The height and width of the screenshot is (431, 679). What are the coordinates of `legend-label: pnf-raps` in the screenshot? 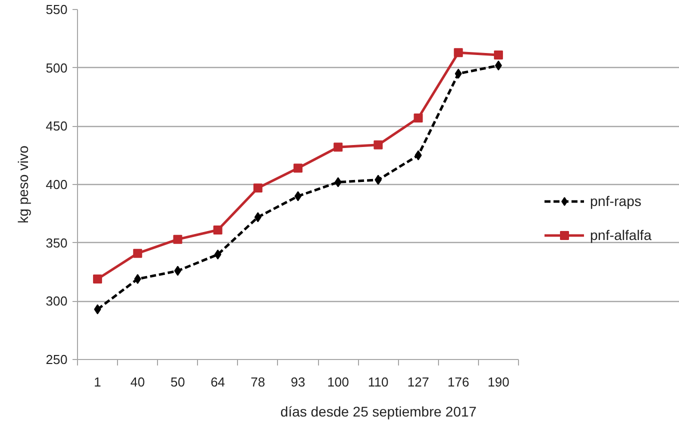 It's located at (616, 201).